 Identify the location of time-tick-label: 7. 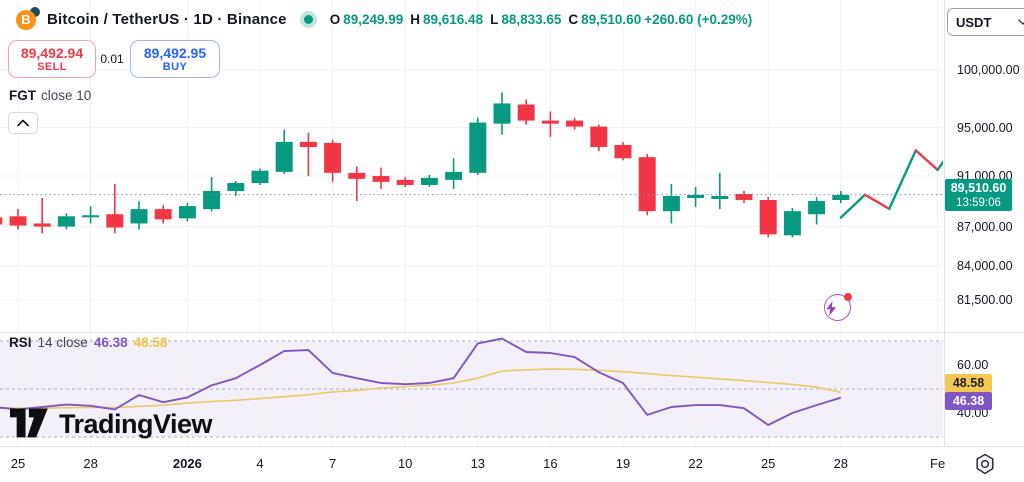
(332, 463).